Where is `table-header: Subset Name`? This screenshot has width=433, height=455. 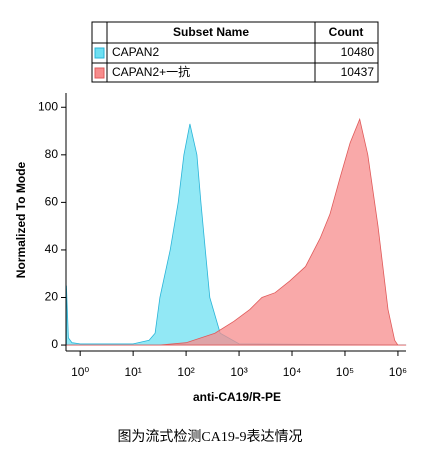 table-header: Subset Name is located at coordinates (211, 32).